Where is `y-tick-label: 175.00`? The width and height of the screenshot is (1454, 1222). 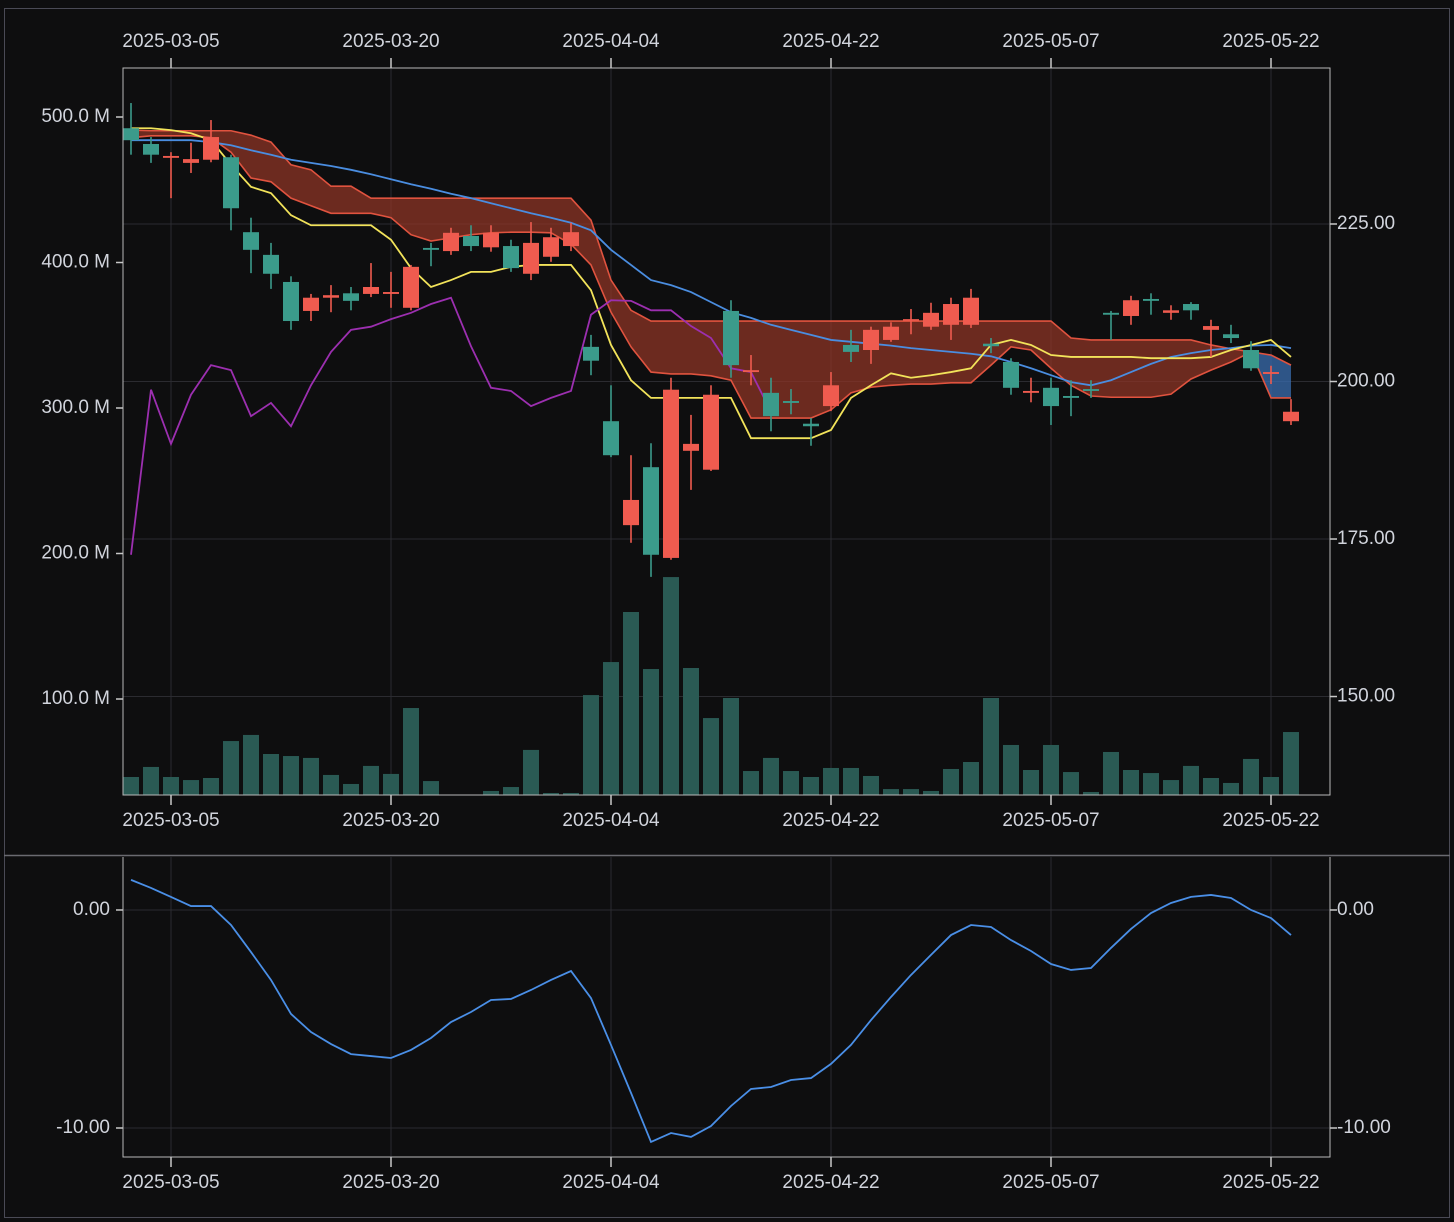 y-tick-label: 175.00 is located at coordinates (1366, 538).